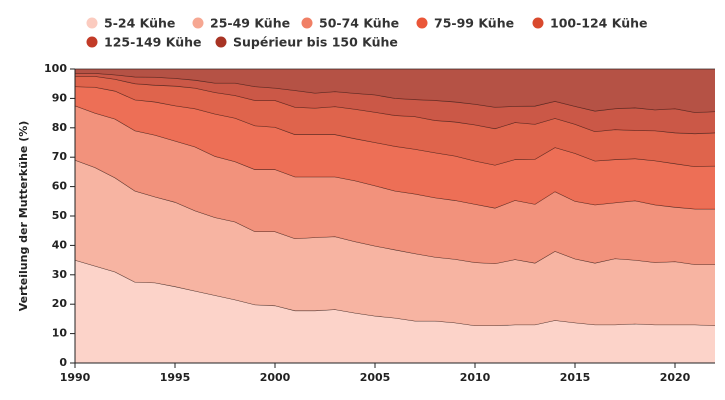 The width and height of the screenshot is (725, 400). Describe the element at coordinates (575, 377) in the screenshot. I see `x-tick-label: 2015` at that location.